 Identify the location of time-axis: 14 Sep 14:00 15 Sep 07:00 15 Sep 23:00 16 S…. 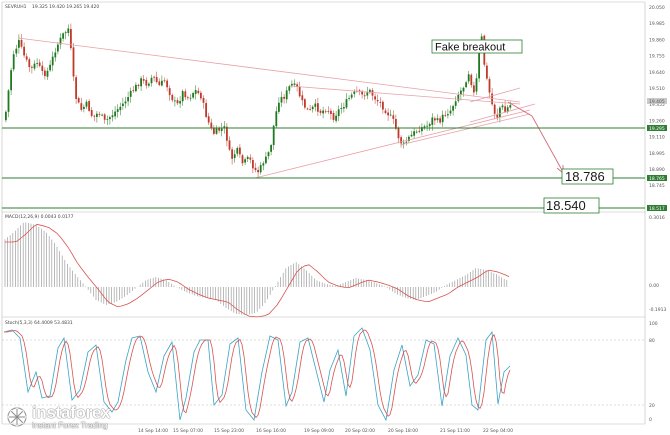
(325, 431).